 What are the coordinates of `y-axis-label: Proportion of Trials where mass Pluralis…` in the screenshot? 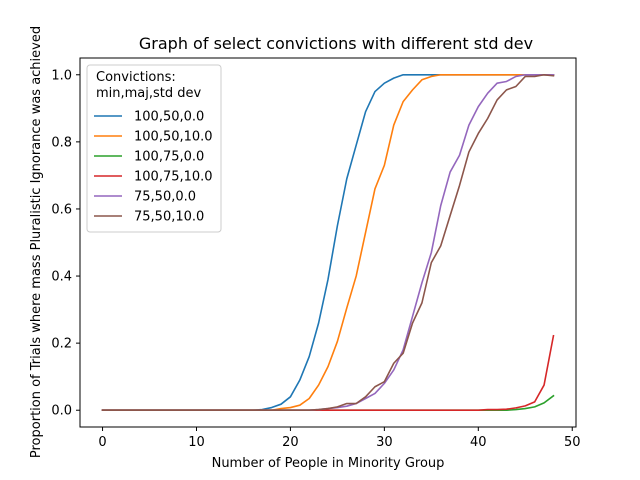 It's located at (36, 242).